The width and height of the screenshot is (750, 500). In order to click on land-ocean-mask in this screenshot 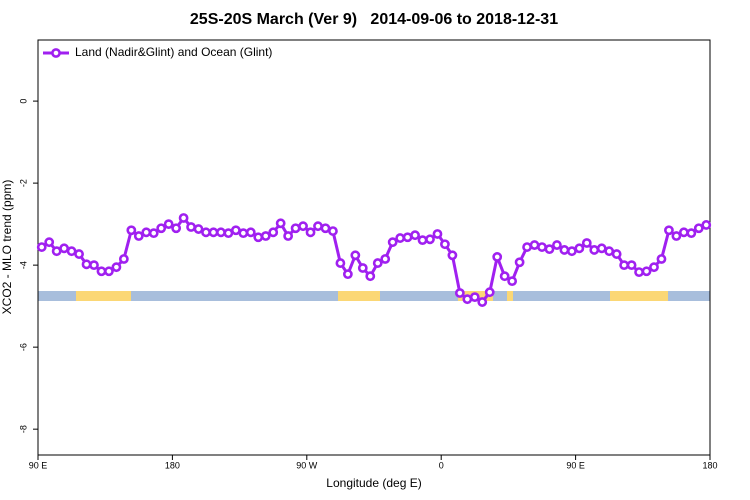, I will do `click(374, 296)`.